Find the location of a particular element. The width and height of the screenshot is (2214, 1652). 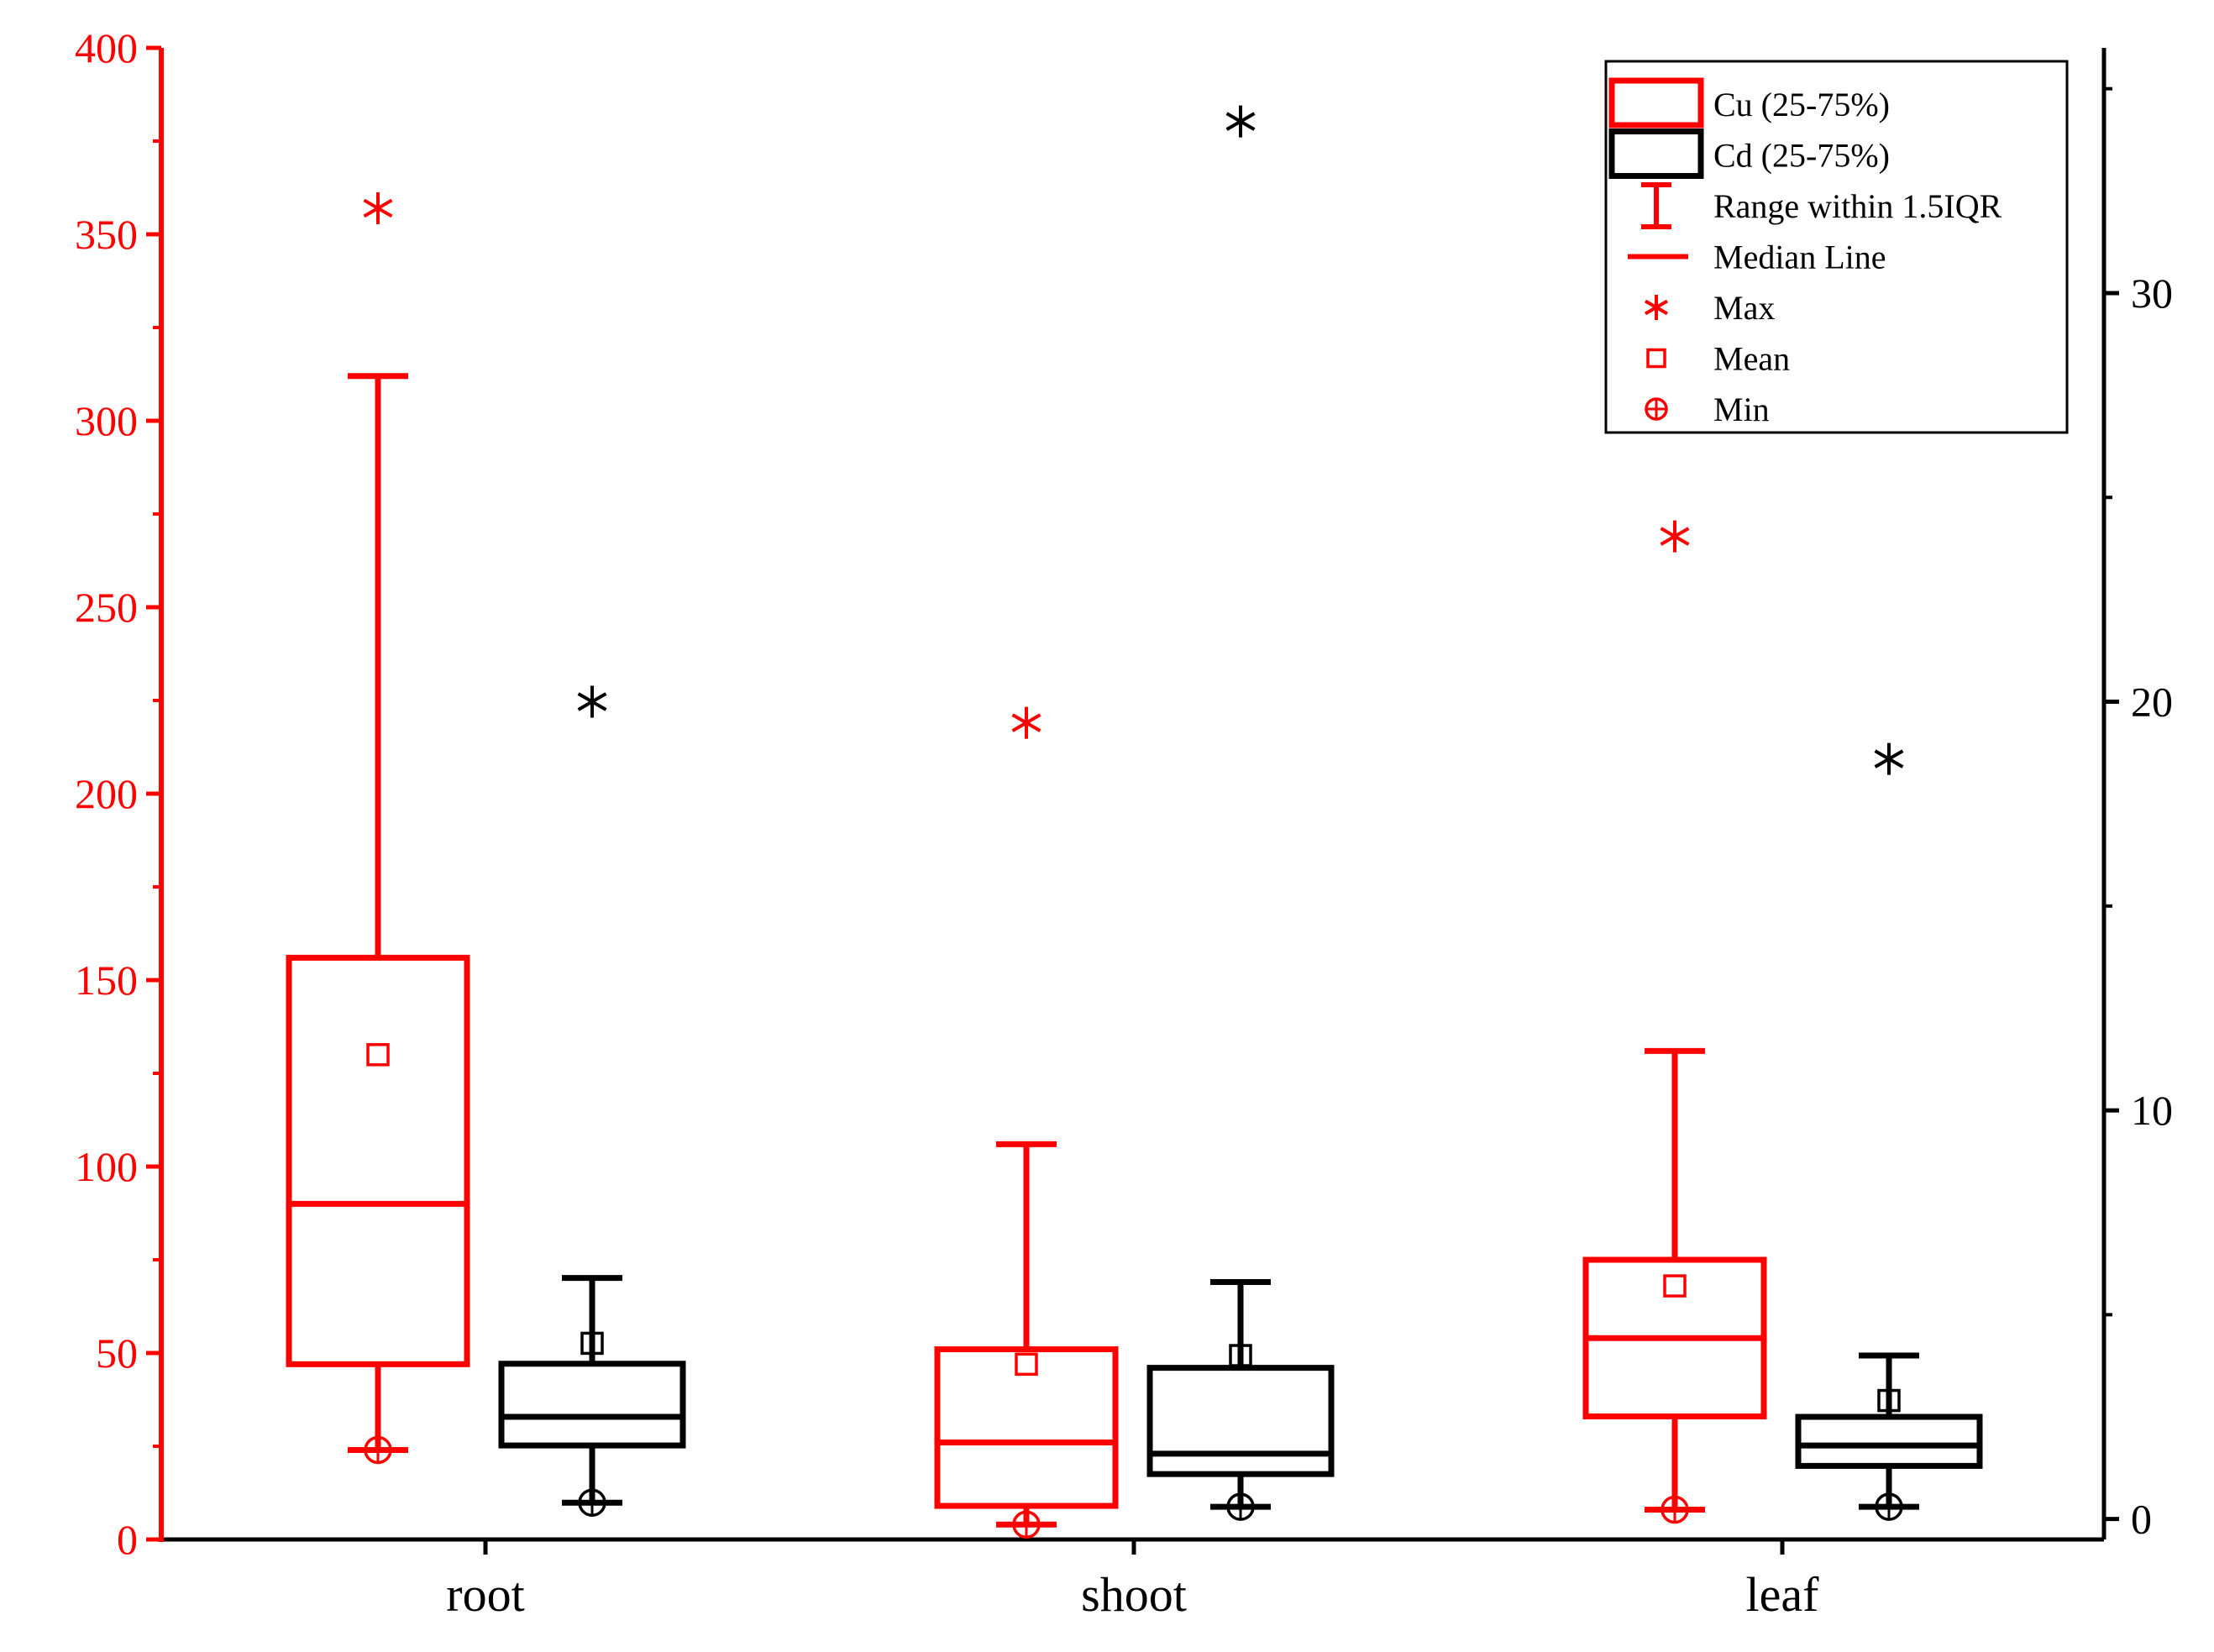

legend-cd-swatch is located at coordinates (1656, 153).